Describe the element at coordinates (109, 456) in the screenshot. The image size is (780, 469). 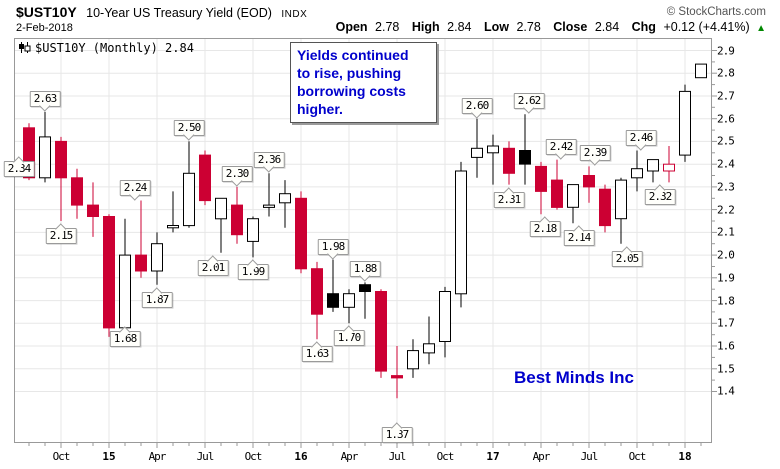
I see `x-axis-label-15: 15` at that location.